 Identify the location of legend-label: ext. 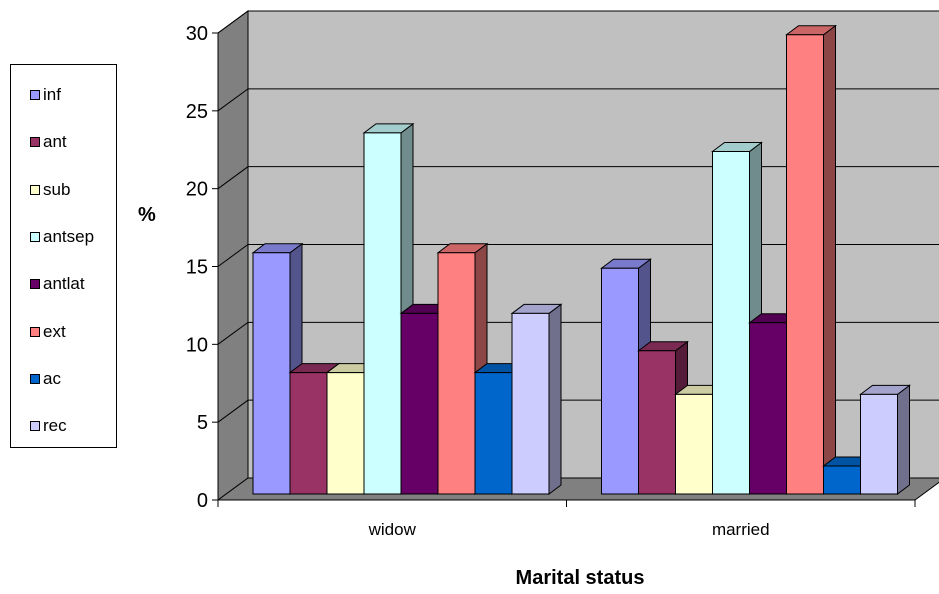
(54, 331).